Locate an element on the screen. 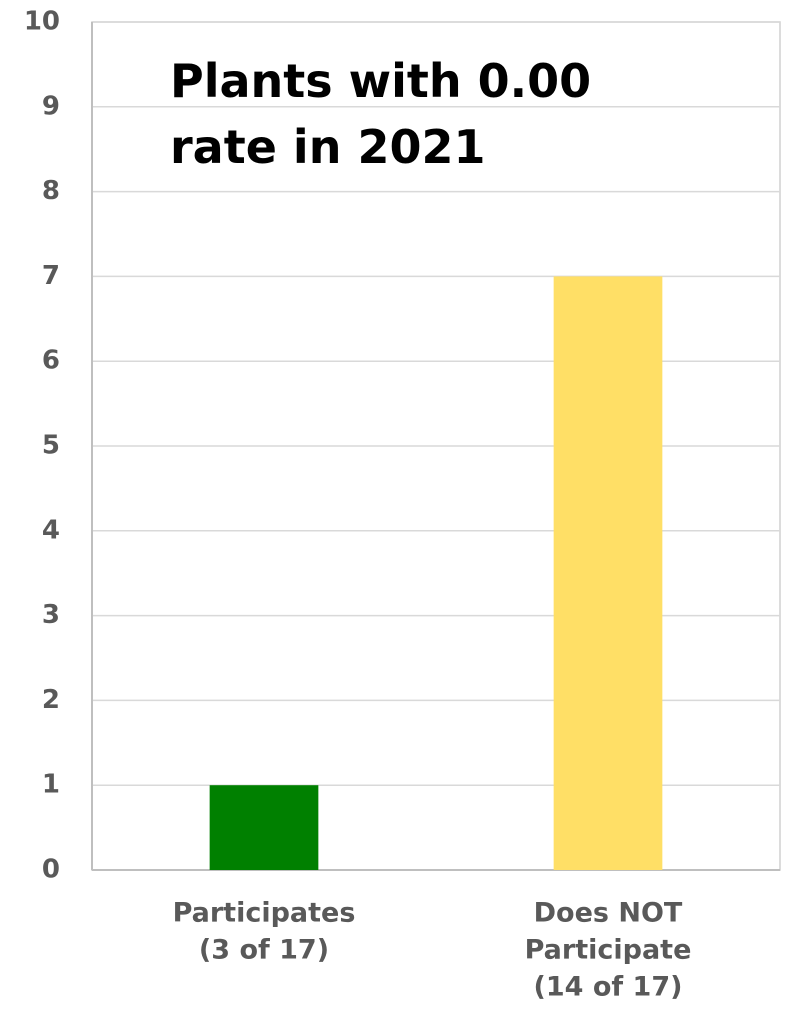 This screenshot has width=786, height=1011. y-tick-label: 9 is located at coordinates (51, 106).